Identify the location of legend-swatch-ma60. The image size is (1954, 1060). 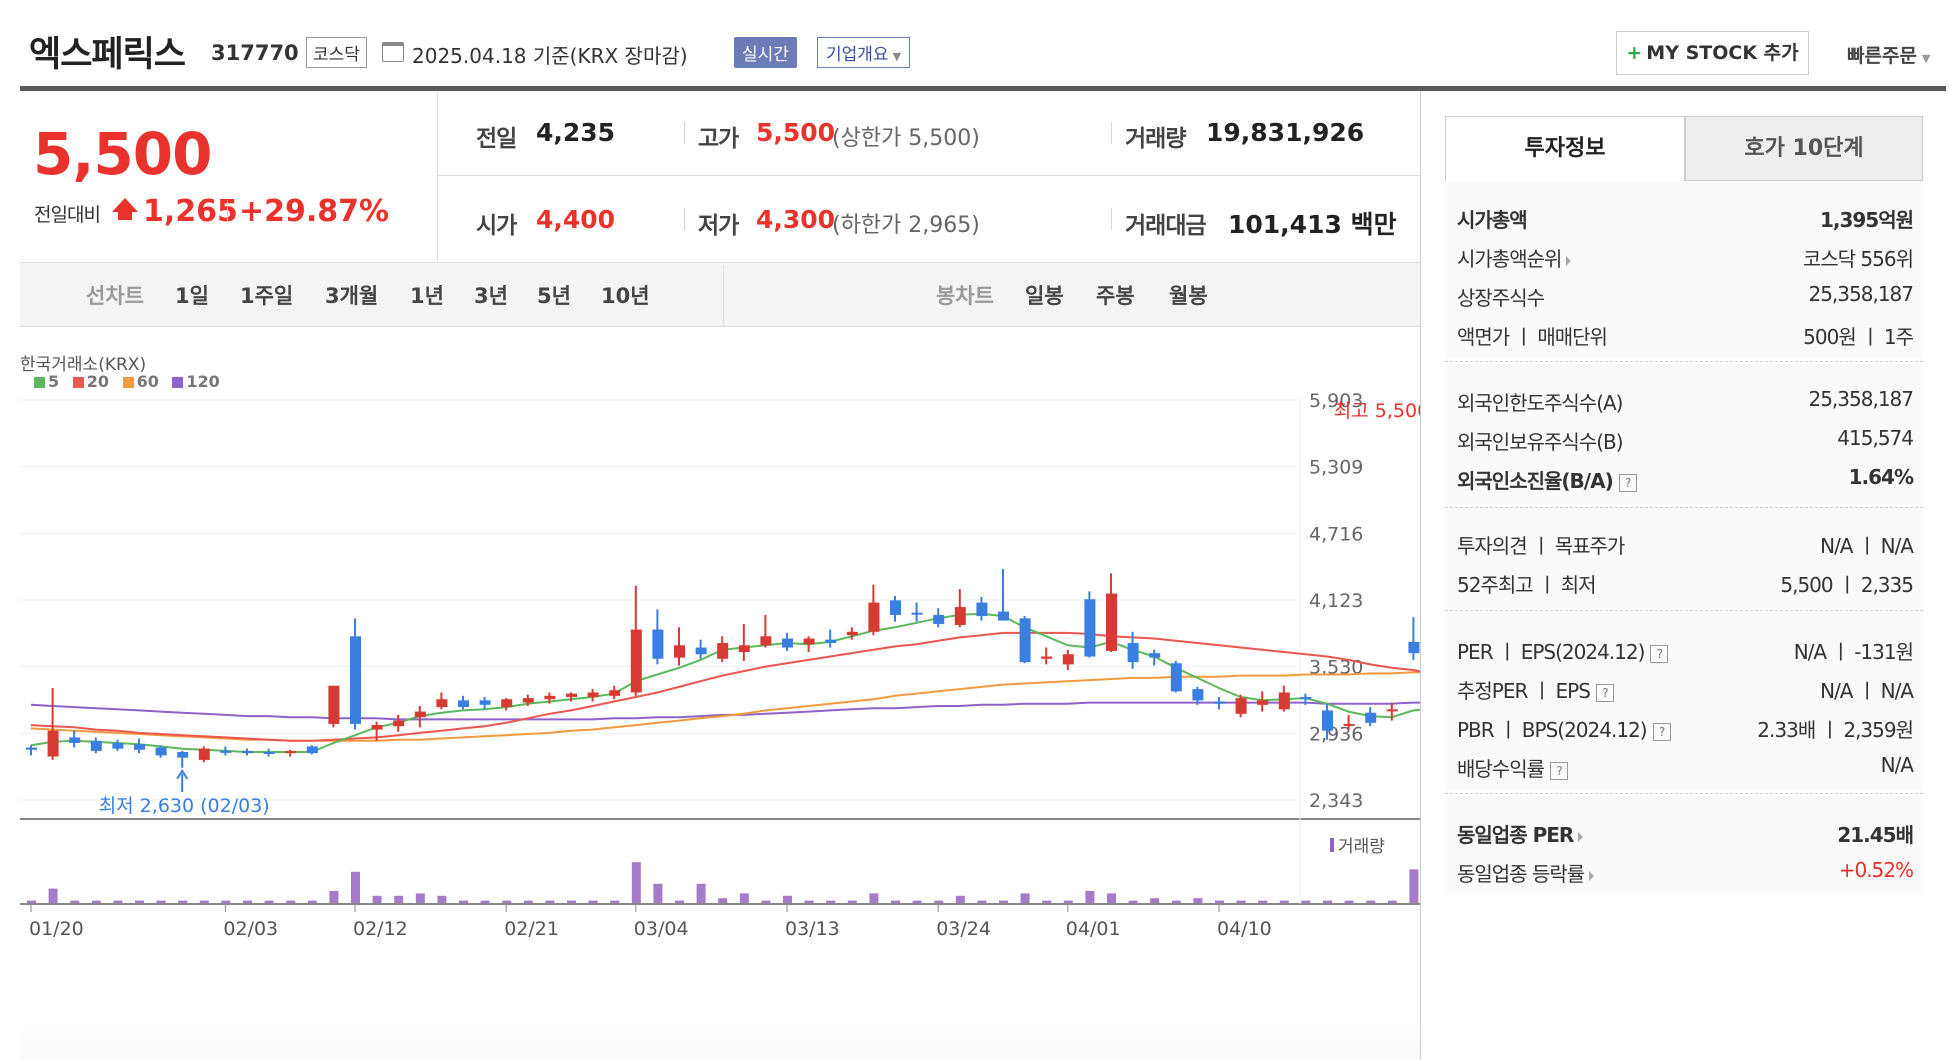
(128, 382).